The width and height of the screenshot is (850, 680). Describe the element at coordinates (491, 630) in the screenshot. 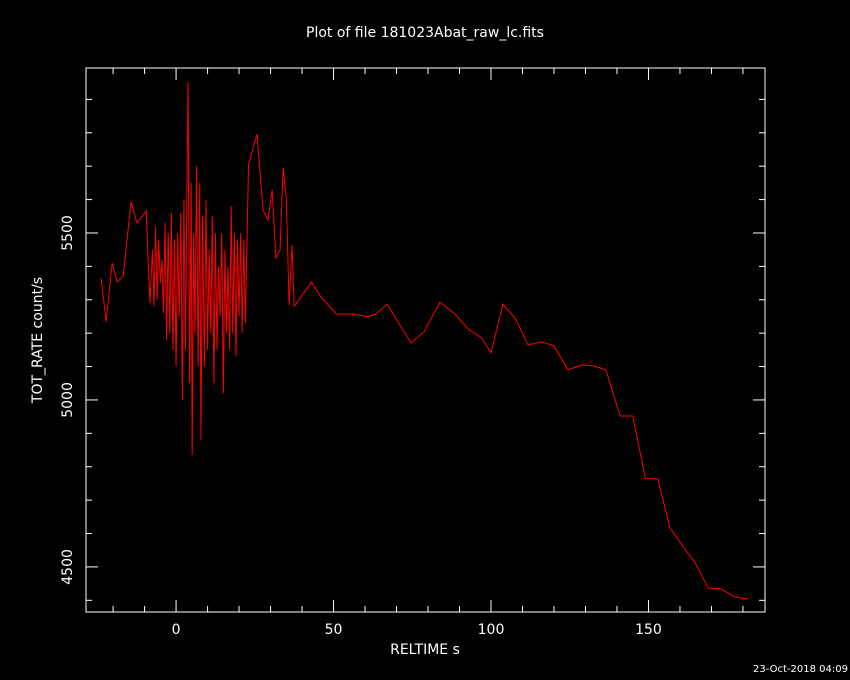

I see `x-tick-label: 100` at that location.